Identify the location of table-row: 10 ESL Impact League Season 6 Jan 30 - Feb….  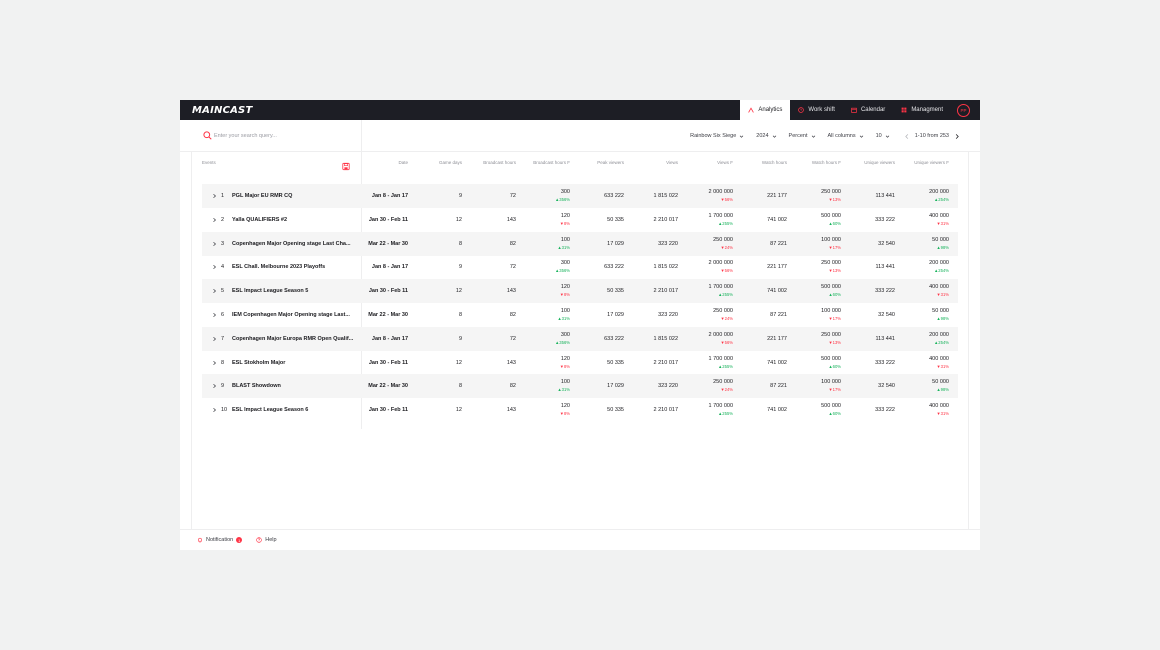
(580, 410).